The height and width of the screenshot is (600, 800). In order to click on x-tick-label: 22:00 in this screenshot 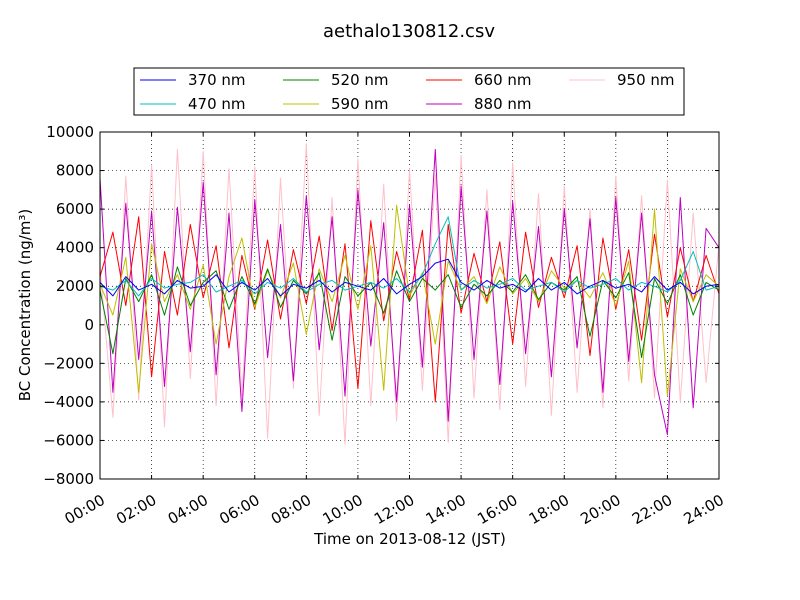, I will do `click(652, 509)`.